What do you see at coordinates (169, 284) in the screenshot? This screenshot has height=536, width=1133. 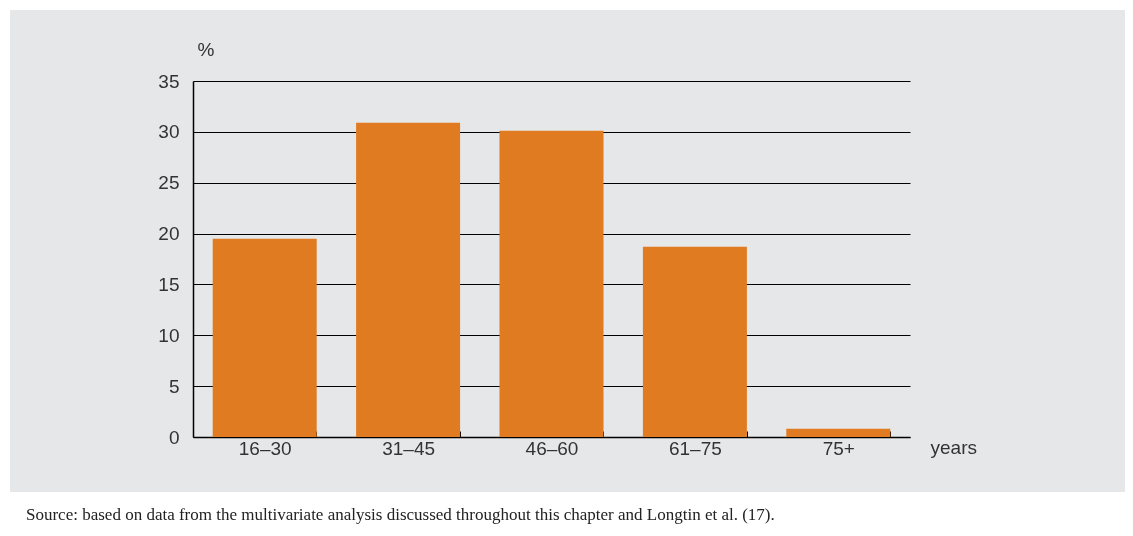 I see `y-tick-label: 15` at bounding box center [169, 284].